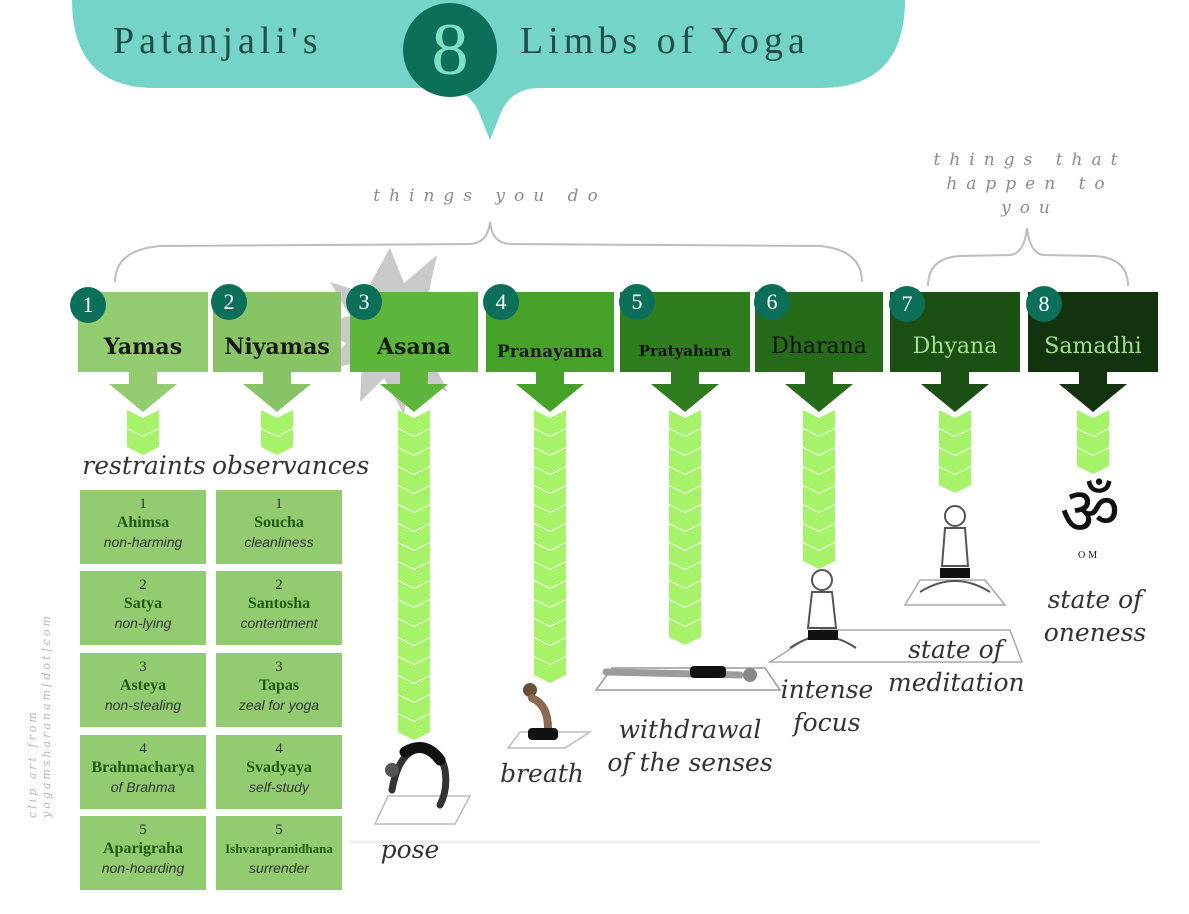 The image size is (1189, 914). Describe the element at coordinates (955, 649) in the screenshot. I see `caption-meditation-line-1: state of` at that location.